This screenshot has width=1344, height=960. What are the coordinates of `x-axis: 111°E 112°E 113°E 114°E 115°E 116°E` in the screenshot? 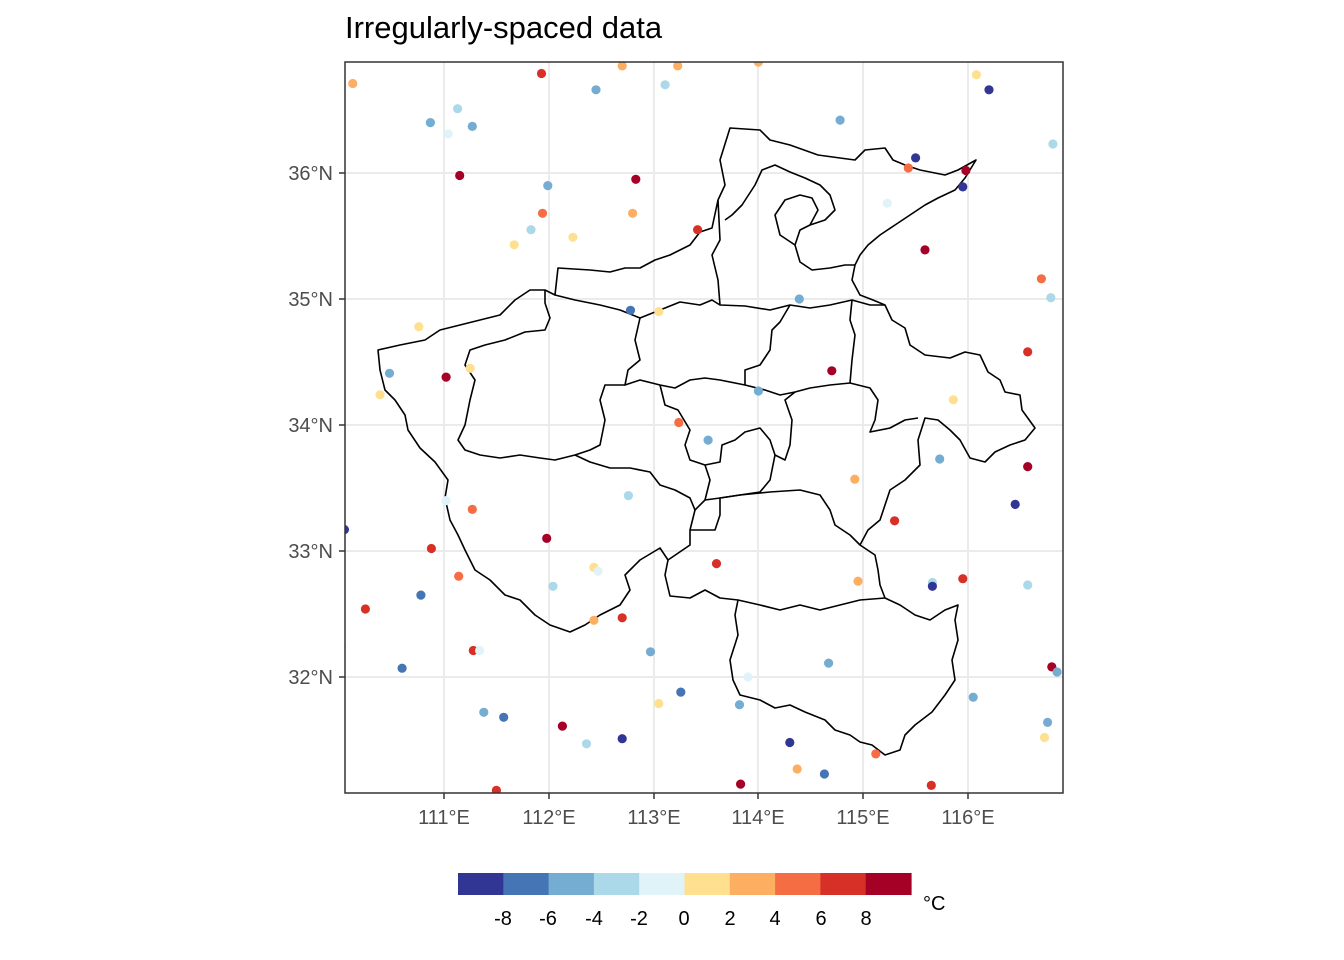 It's located at (706, 811).